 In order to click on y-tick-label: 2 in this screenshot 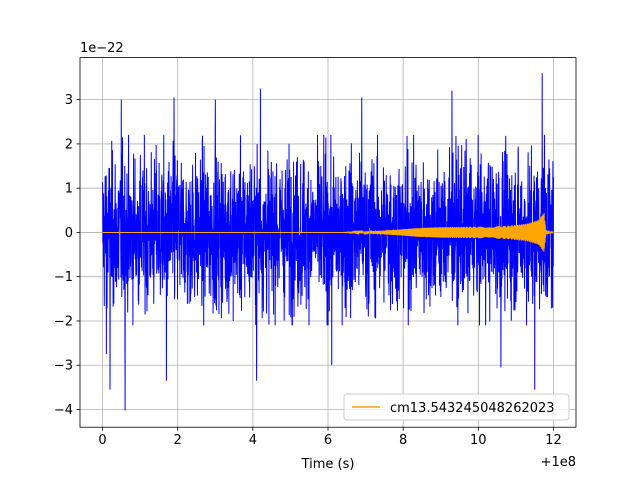, I will do `click(69, 144)`.